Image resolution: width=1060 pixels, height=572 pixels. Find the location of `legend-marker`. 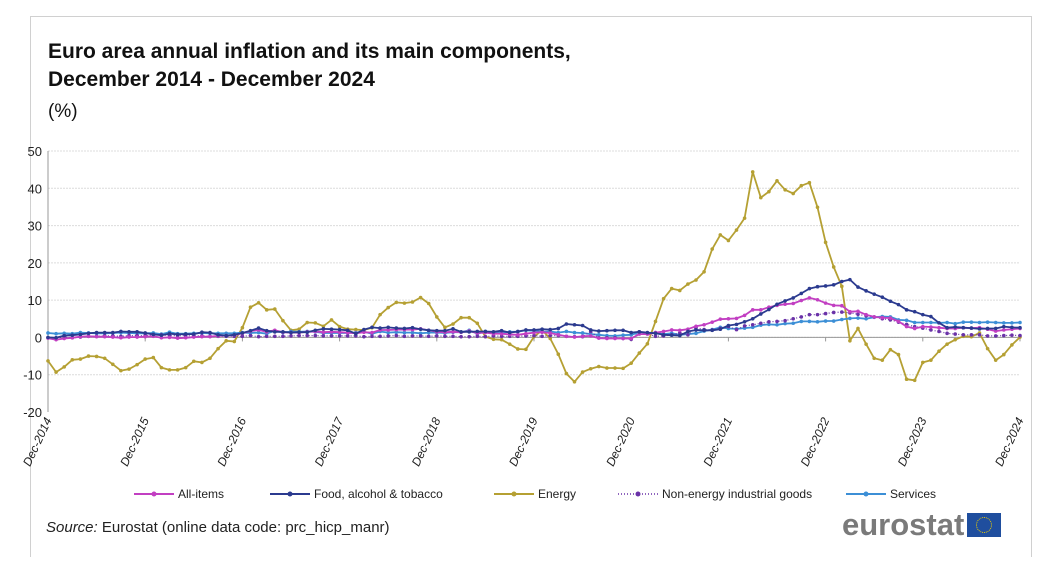

legend-marker is located at coordinates (638, 494).